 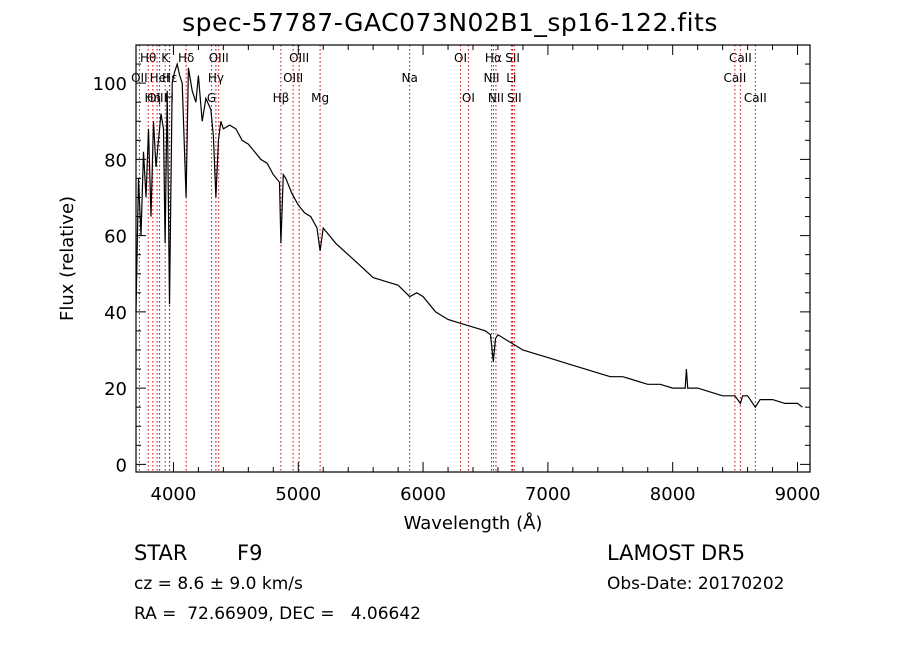 I want to click on x-tick-label: 8000, so click(x=673, y=494).